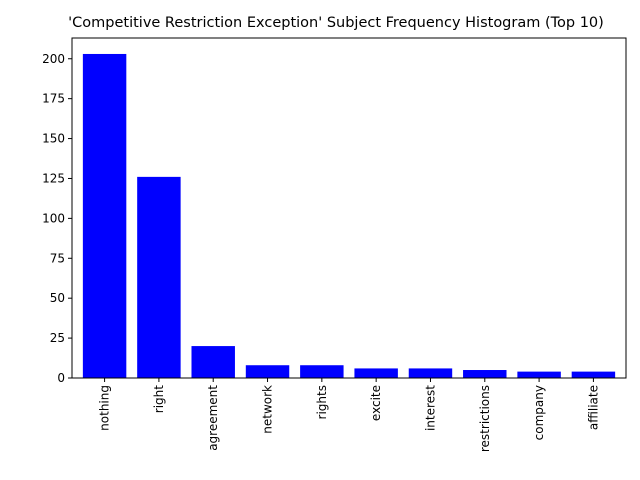  What do you see at coordinates (376, 403) in the screenshot?
I see `x-tick-label: excite` at bounding box center [376, 403].